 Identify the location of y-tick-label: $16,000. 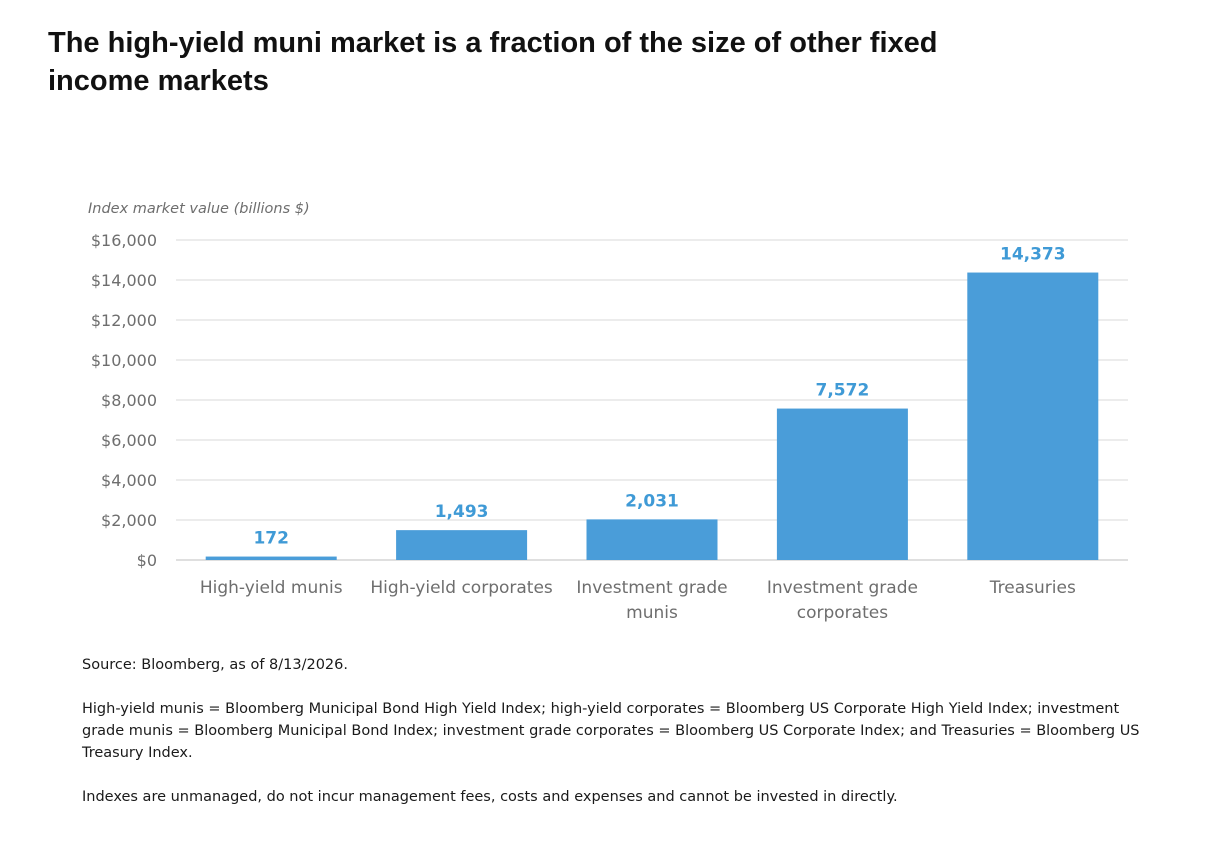
(124, 240).